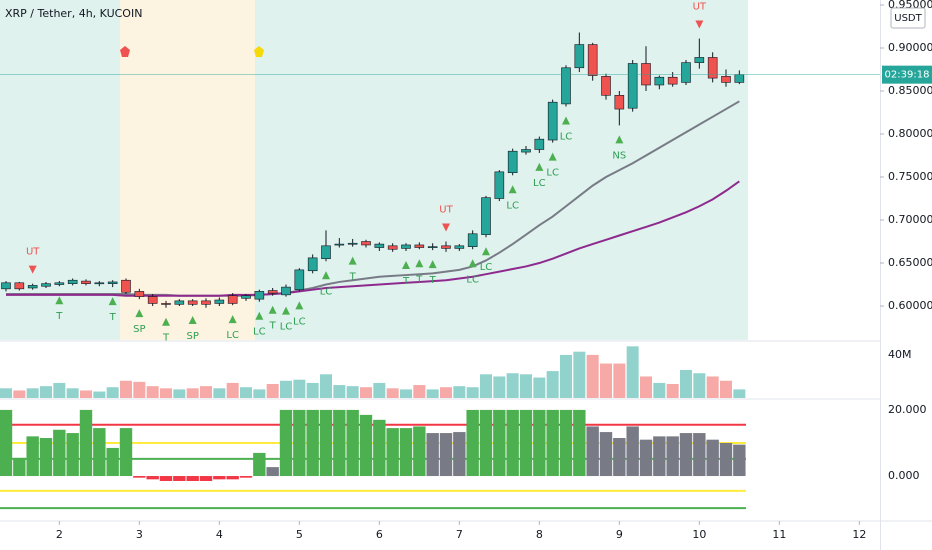  Describe the element at coordinates (299, 534) in the screenshot. I see `x-tick-label: 5` at that location.